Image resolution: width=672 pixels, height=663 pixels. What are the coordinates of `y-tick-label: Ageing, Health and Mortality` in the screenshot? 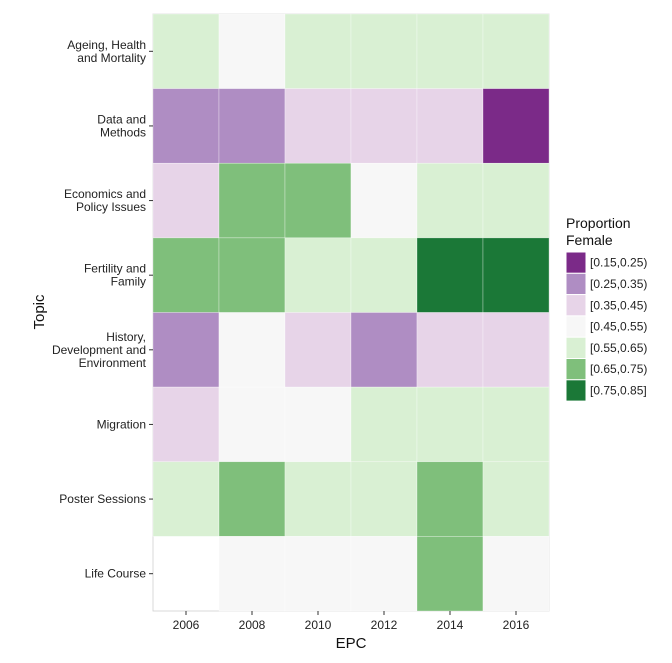 It's located at (106, 51).